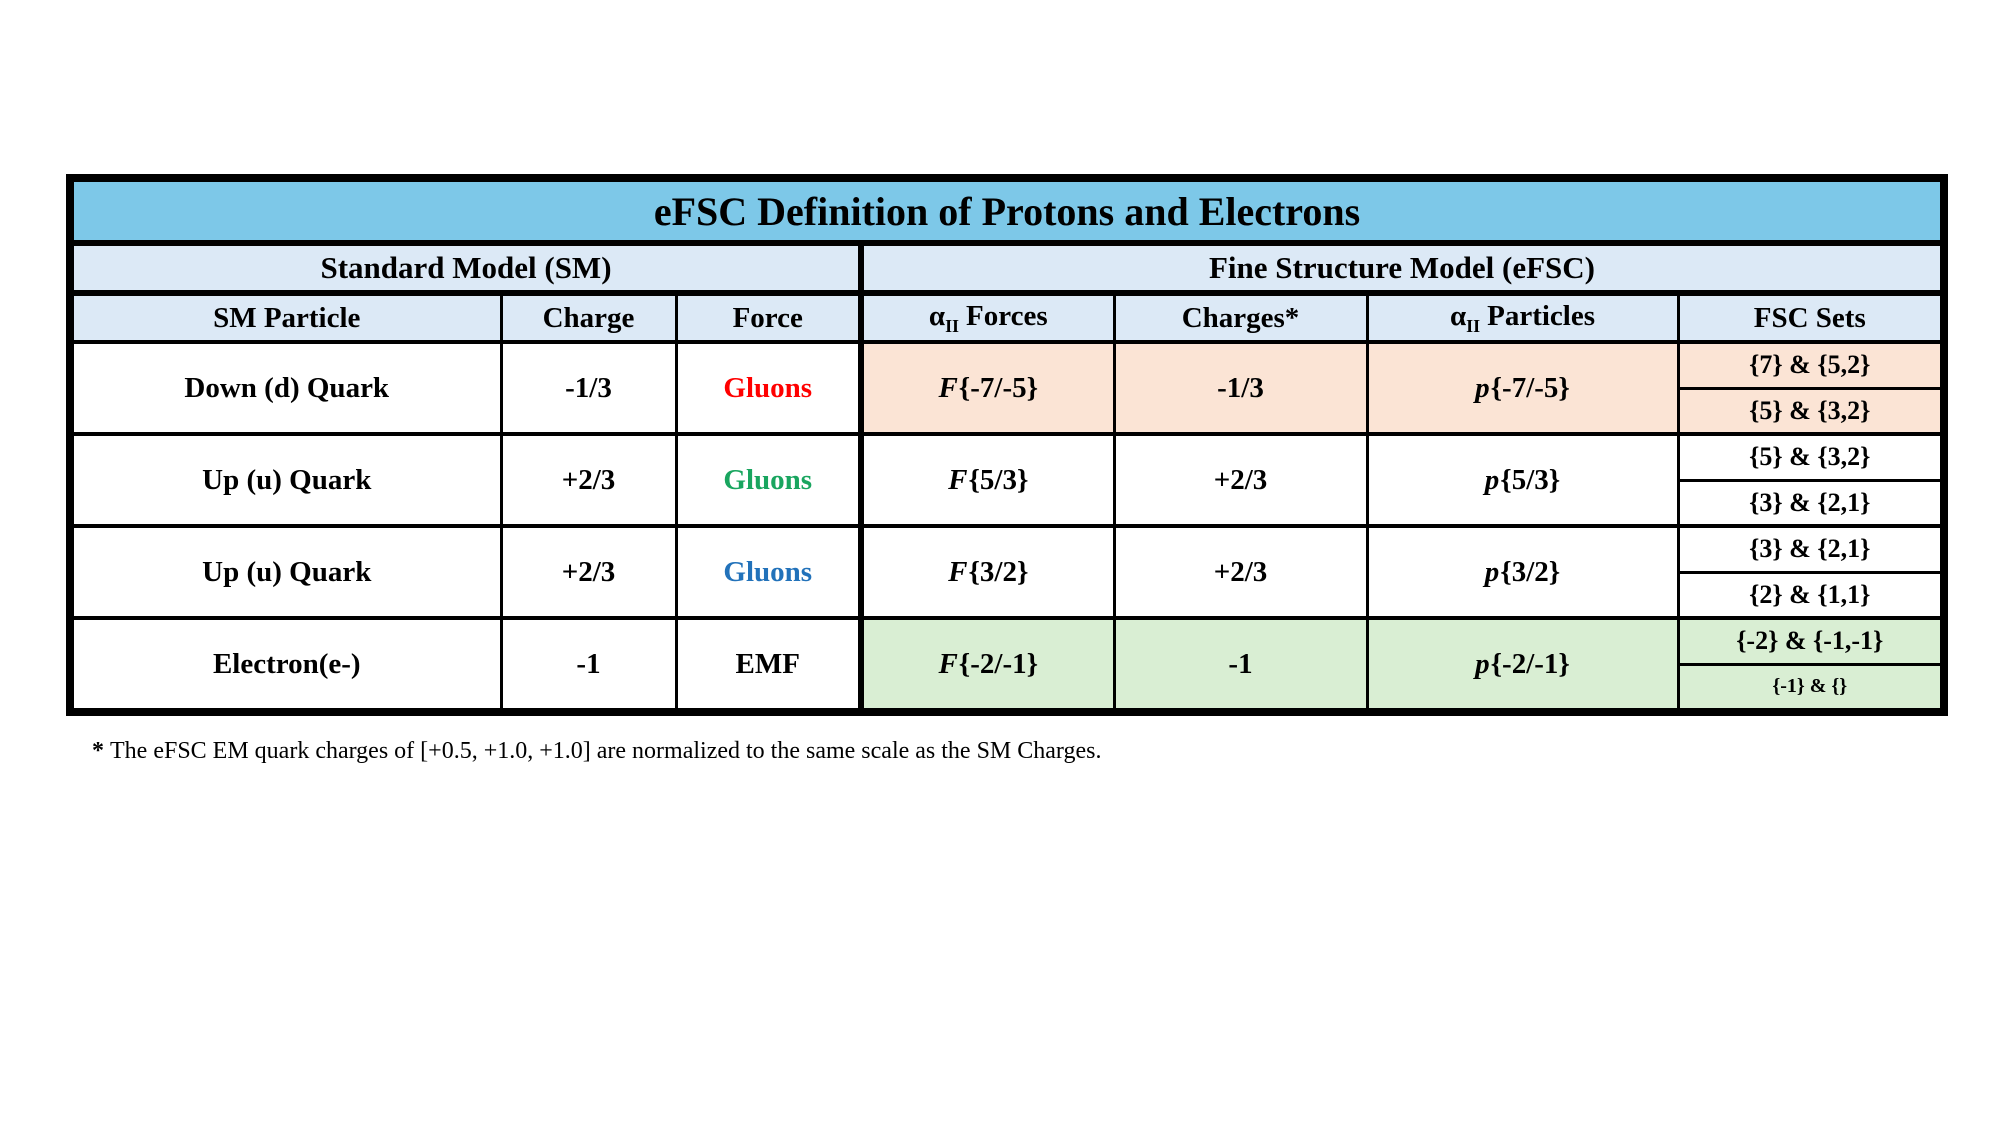 This screenshot has width=2000, height=1124. I want to click on force-value: {3/2}, so click(998, 571).